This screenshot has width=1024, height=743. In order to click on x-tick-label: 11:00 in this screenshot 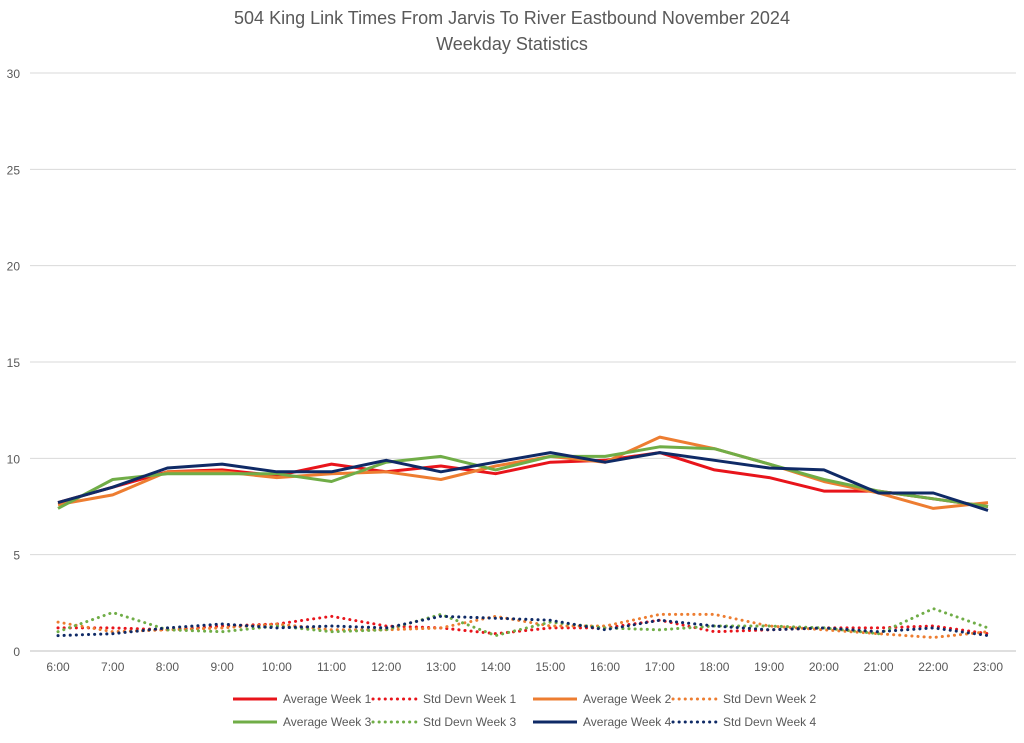, I will do `click(331, 667)`.